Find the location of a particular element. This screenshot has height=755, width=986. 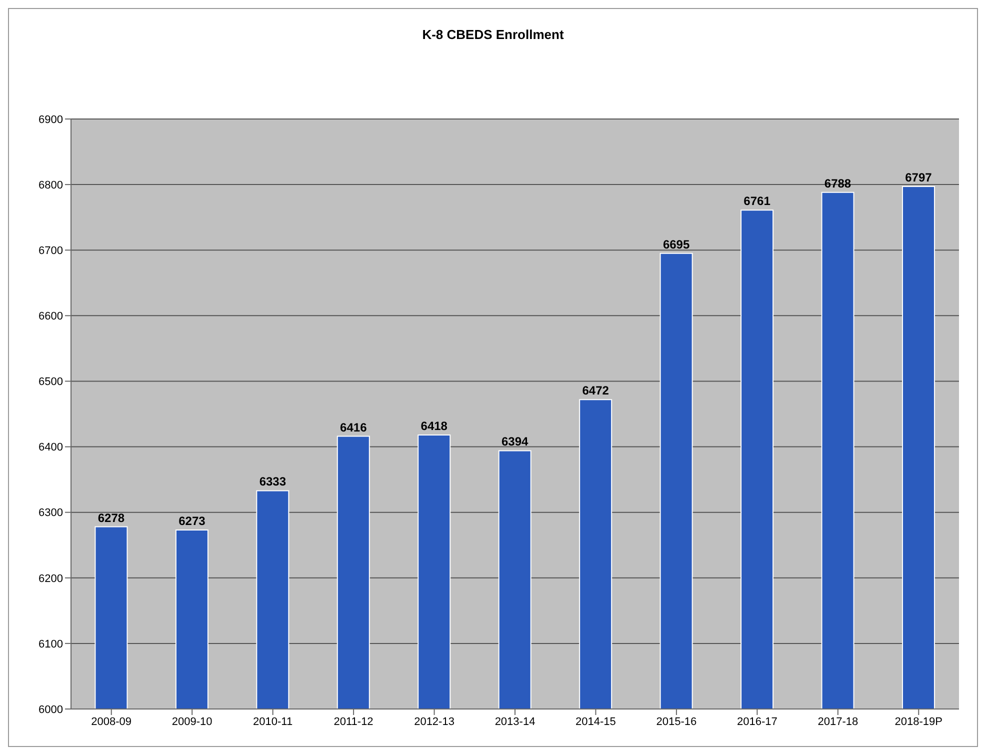

data-label: 6333 is located at coordinates (272, 481).